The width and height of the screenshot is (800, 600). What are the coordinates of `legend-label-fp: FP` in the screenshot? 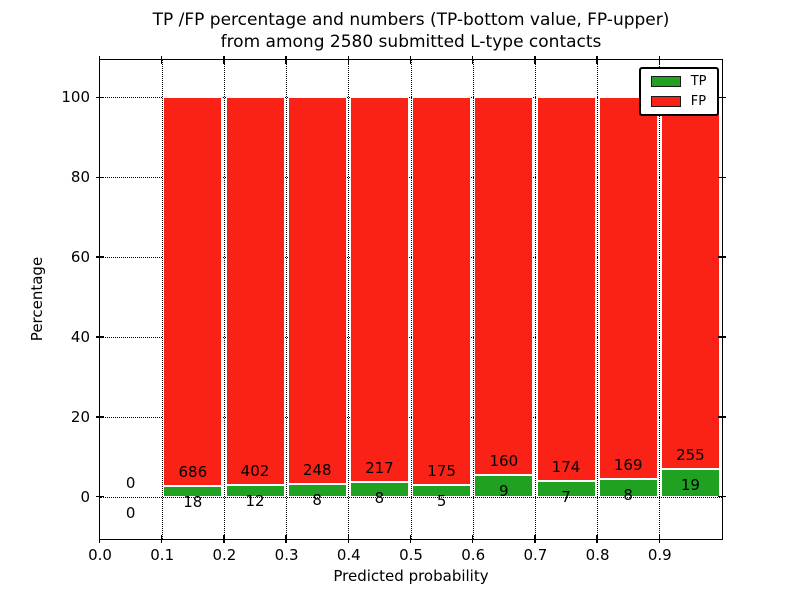 It's located at (698, 101).